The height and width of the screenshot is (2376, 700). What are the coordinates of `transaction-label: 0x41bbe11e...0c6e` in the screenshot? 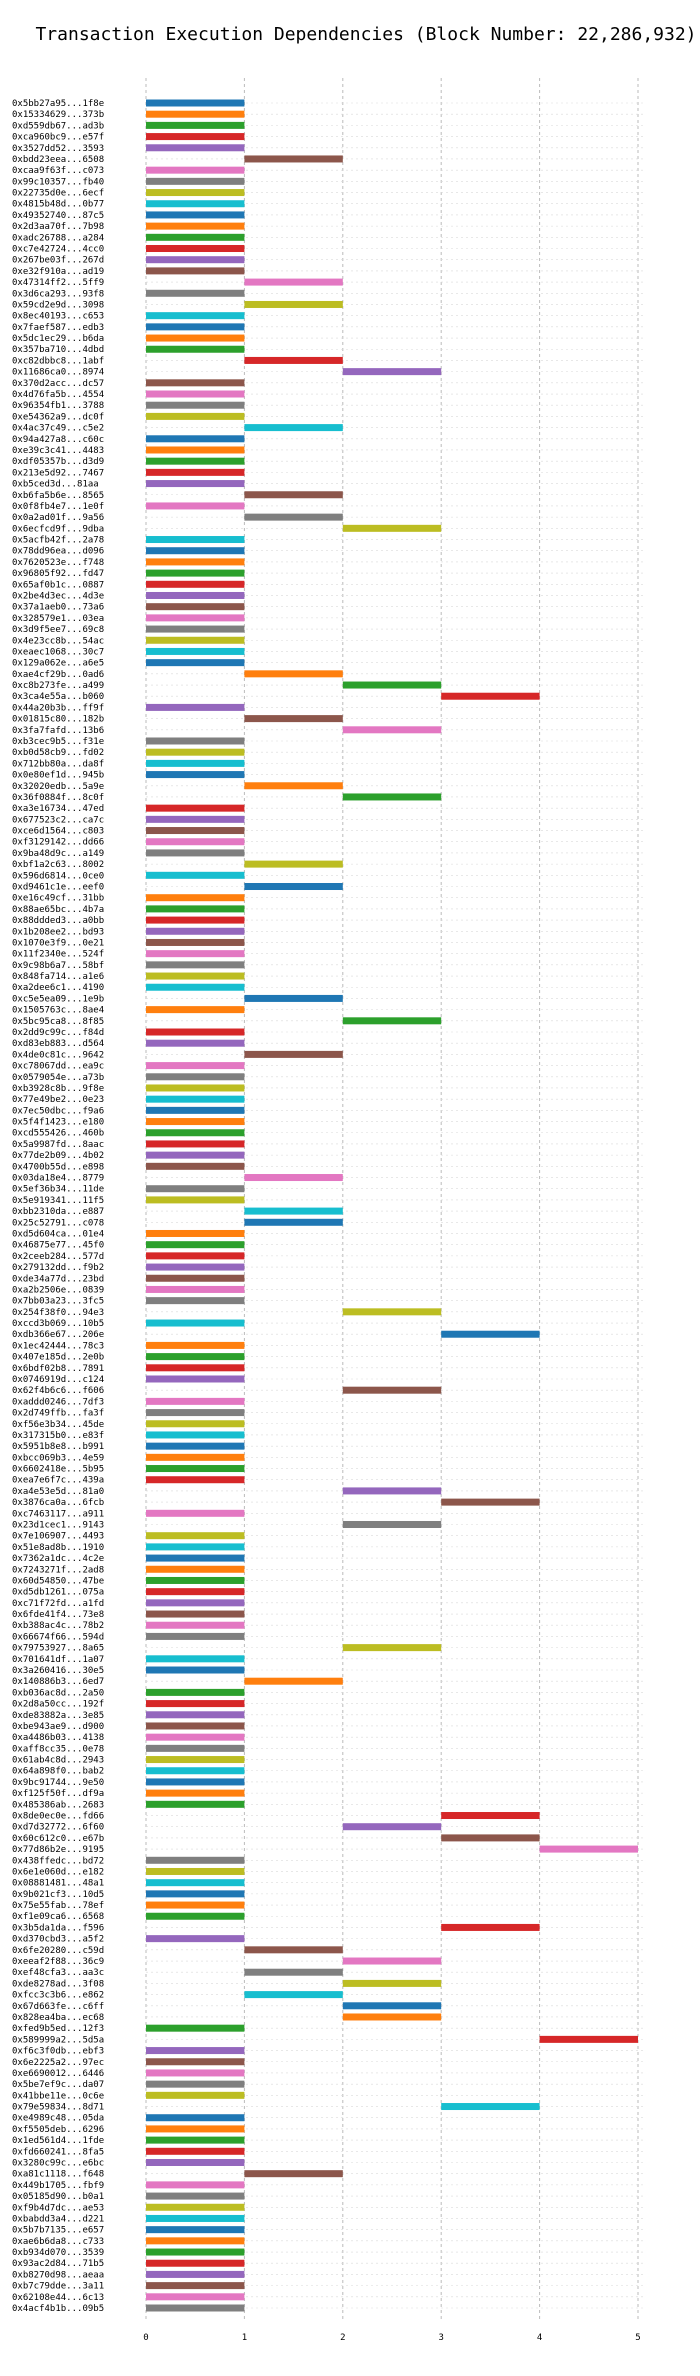 It's located at (58, 2096).